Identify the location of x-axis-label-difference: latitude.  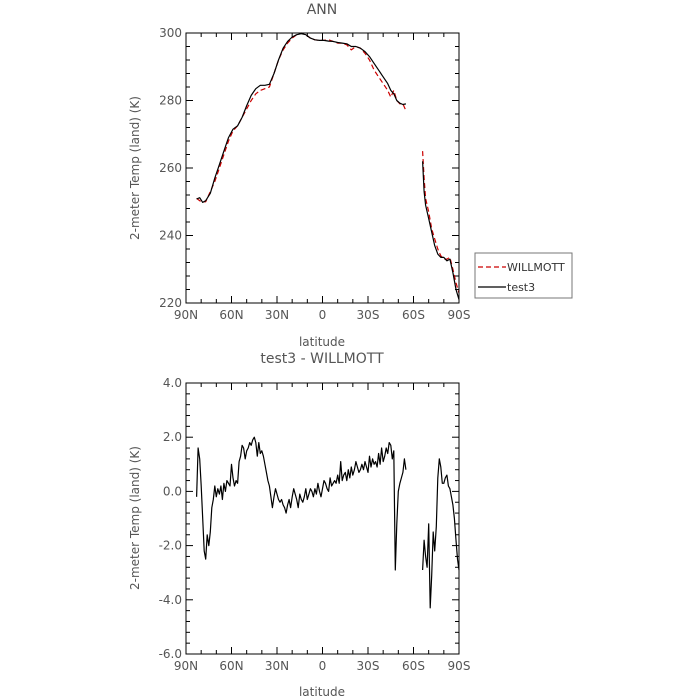
(322, 692).